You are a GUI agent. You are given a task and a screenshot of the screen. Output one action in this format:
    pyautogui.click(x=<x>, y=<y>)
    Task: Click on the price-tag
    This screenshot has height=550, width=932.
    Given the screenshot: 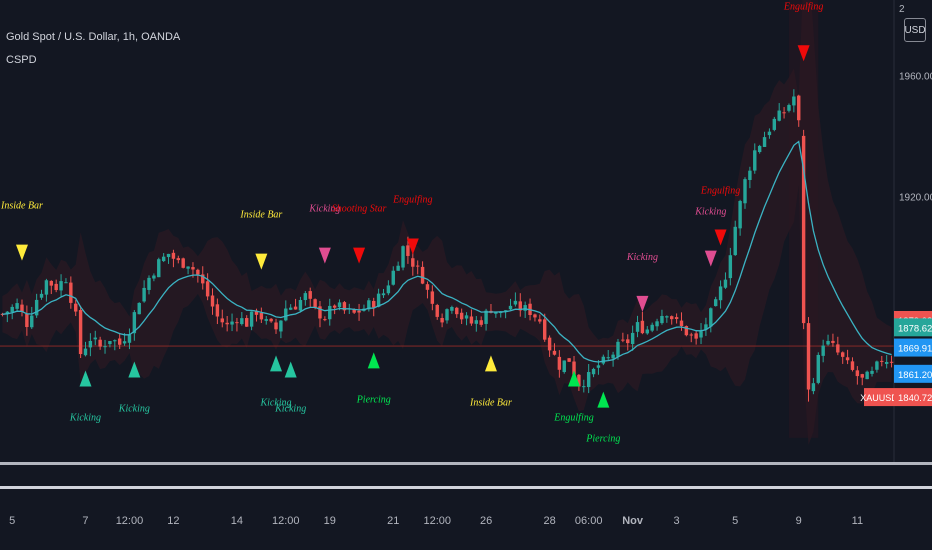 What is the action you would take?
    pyautogui.click(x=913, y=327)
    